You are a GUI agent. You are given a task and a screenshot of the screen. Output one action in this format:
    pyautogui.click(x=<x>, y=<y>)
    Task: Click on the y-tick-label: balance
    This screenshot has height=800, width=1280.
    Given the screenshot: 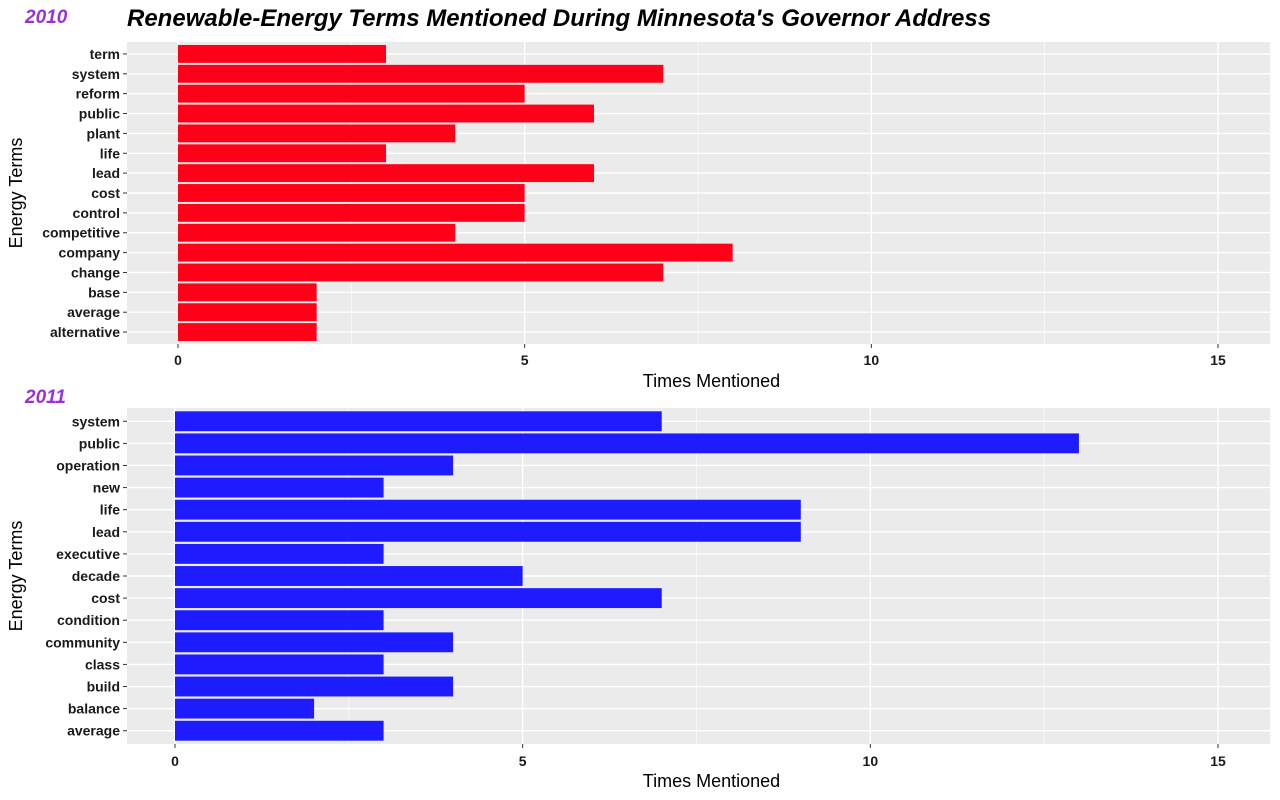 What is the action you would take?
    pyautogui.click(x=94, y=709)
    